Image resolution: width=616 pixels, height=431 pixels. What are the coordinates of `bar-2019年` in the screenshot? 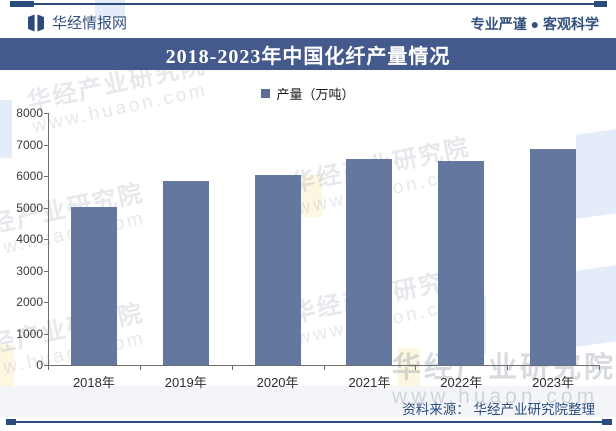 It's located at (185, 273).